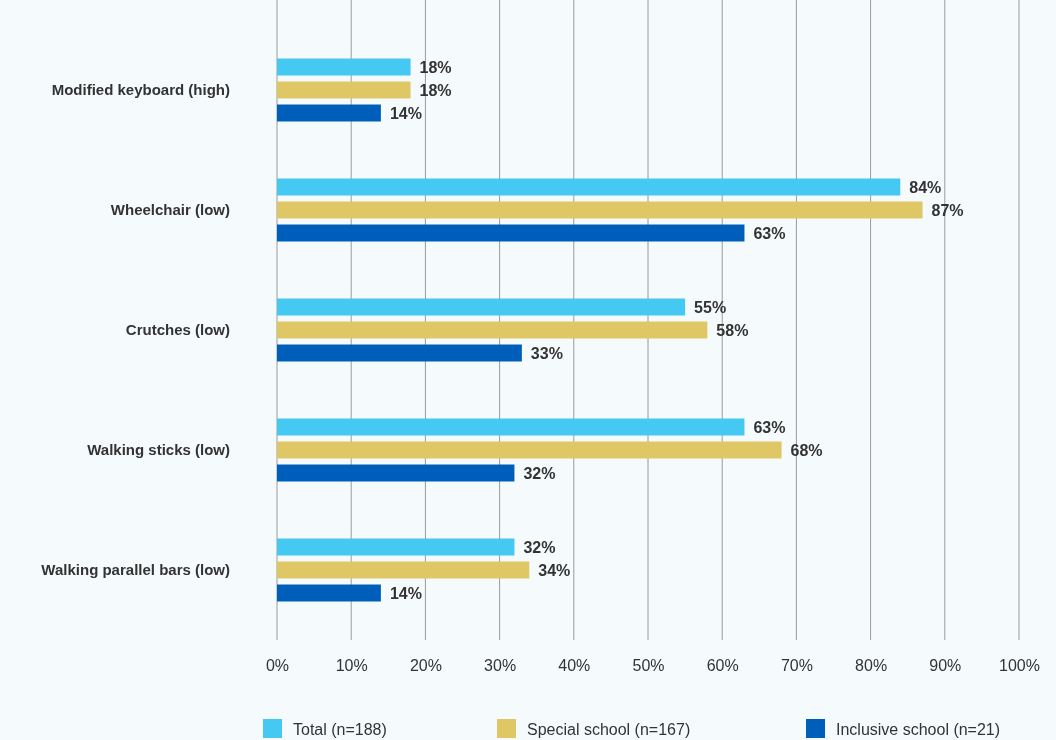  I want to click on data-label: 84%, so click(925, 187).